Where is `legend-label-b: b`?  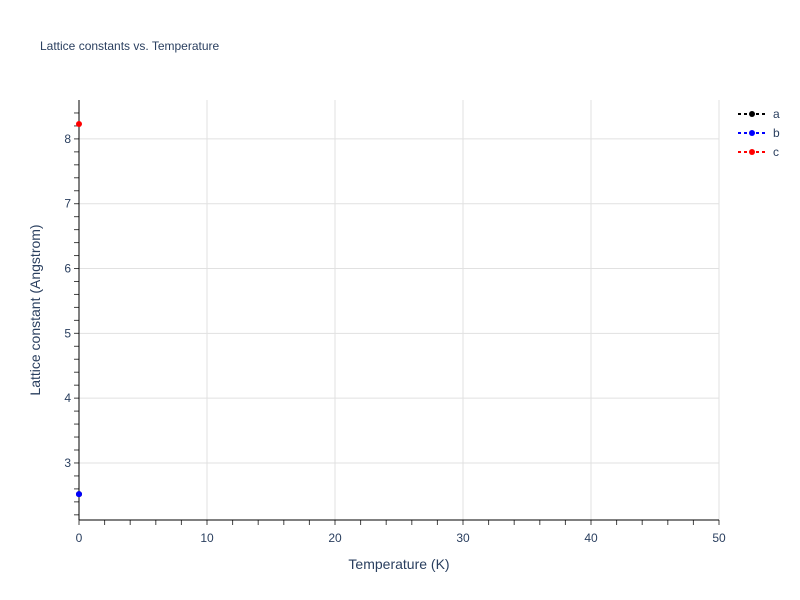 legend-label-b: b is located at coordinates (776, 133).